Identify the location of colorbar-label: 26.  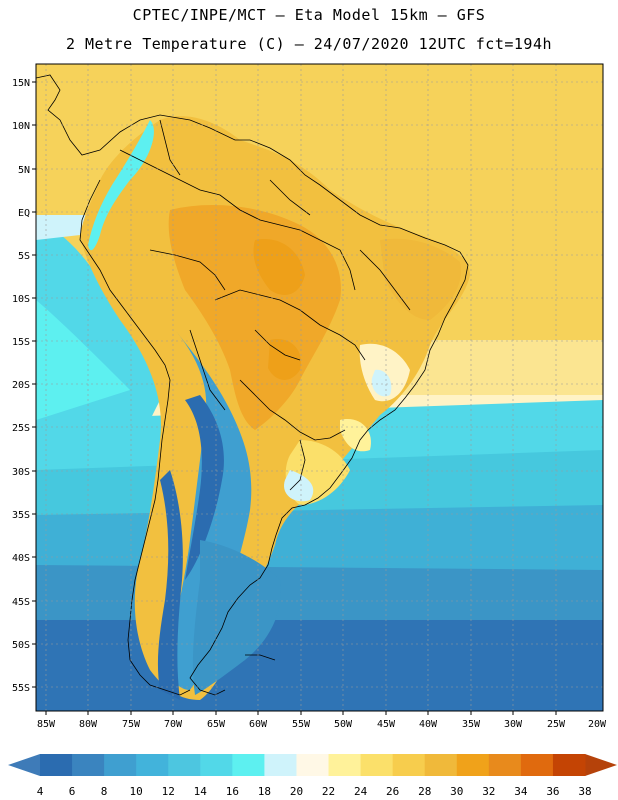
(392, 791).